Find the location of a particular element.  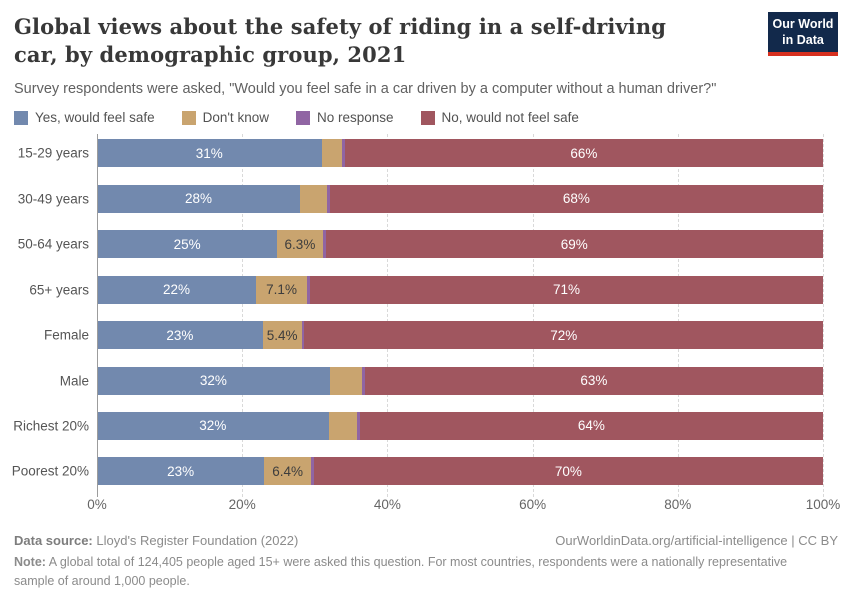

legend-item-no-response: No response is located at coordinates (344, 118).